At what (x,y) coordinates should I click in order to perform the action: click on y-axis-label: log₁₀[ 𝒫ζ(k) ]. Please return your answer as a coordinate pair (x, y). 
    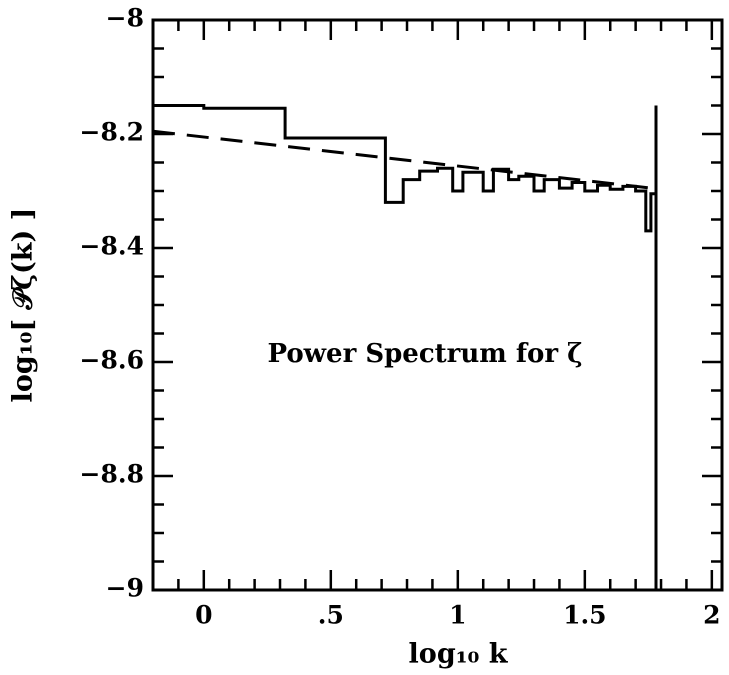
    Looking at the image, I should click on (23, 305).